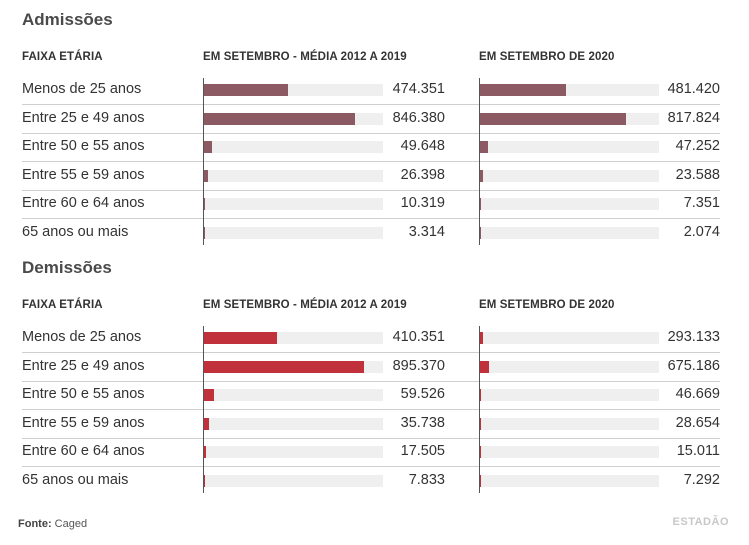  I want to click on source-text: Caged, so click(71, 524).